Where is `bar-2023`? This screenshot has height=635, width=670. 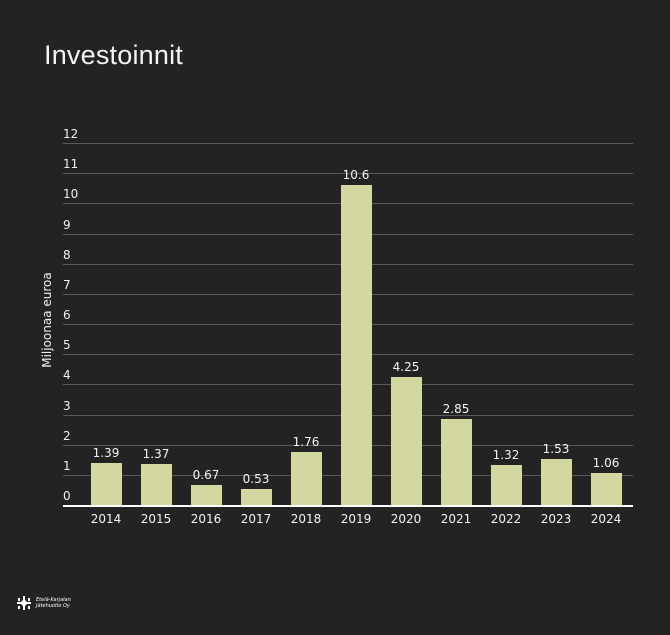
bar-2023 is located at coordinates (556, 481).